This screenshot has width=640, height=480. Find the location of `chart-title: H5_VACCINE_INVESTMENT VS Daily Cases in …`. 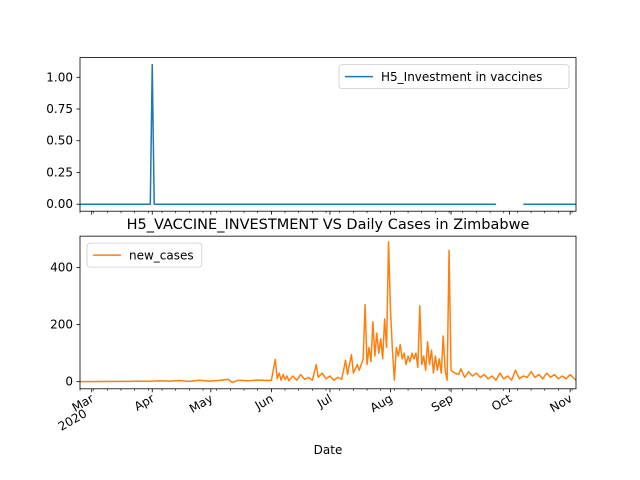

chart-title: H5_VACCINE_INVESTMENT VS Daily Cases in … is located at coordinates (328, 225).